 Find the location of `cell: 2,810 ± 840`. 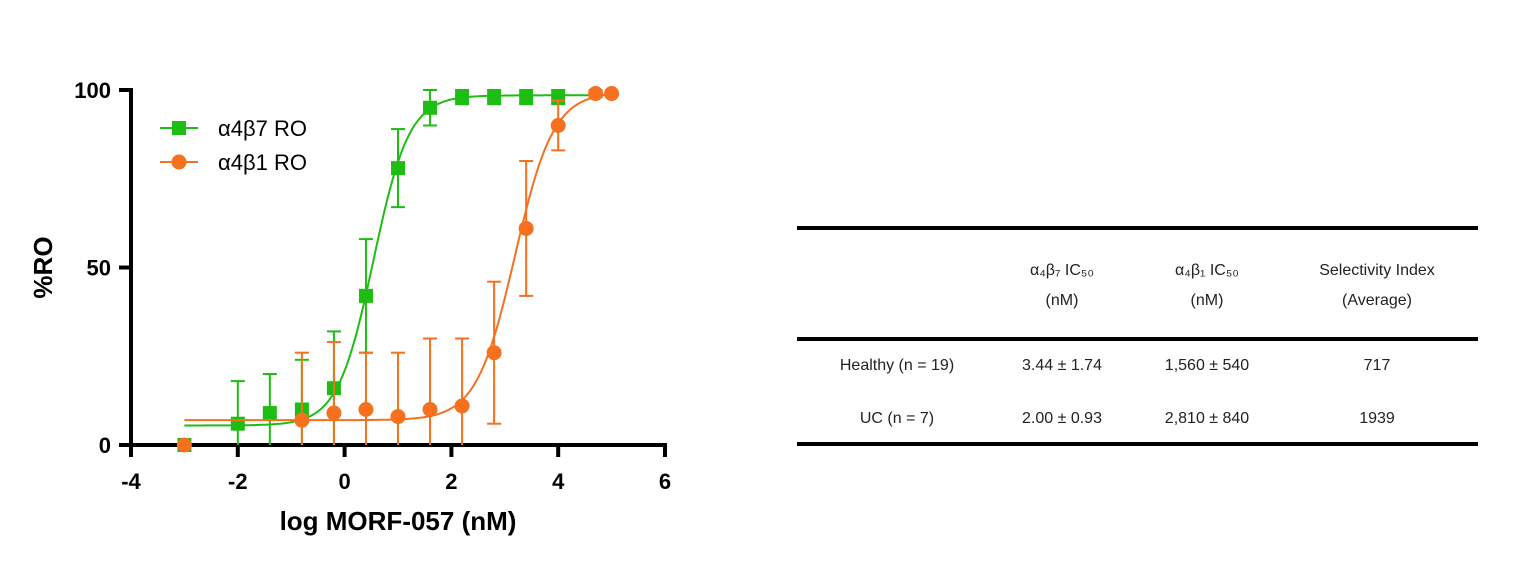

cell: 2,810 ± 840 is located at coordinates (1207, 418).